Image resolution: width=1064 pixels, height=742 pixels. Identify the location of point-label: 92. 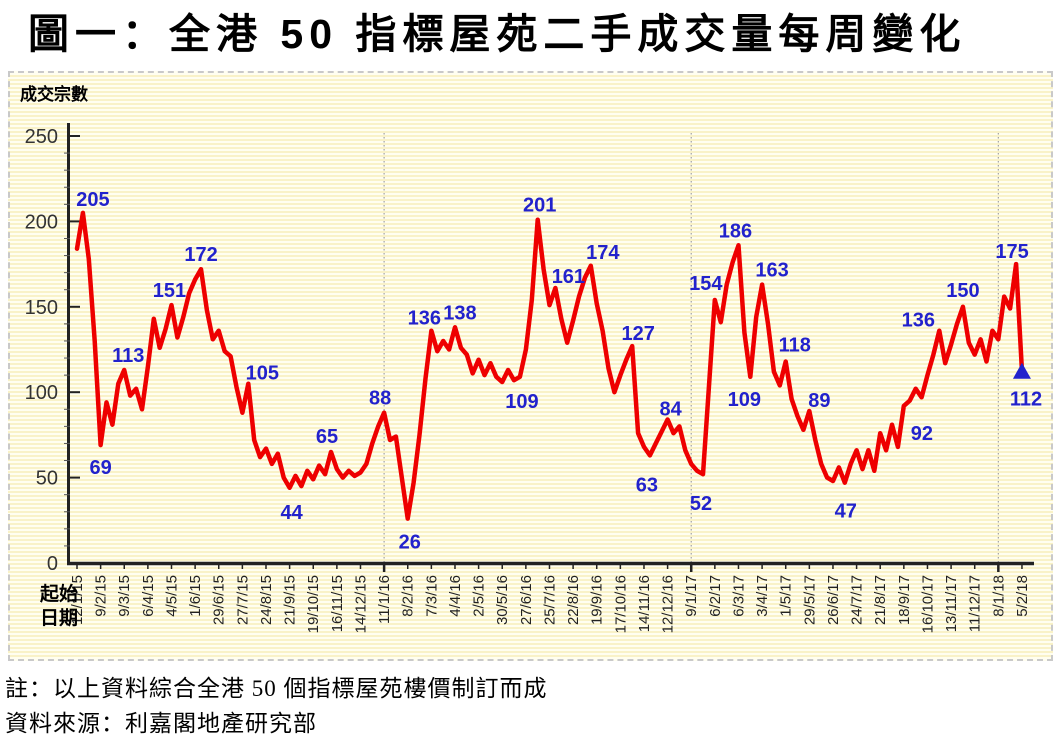
(922, 434).